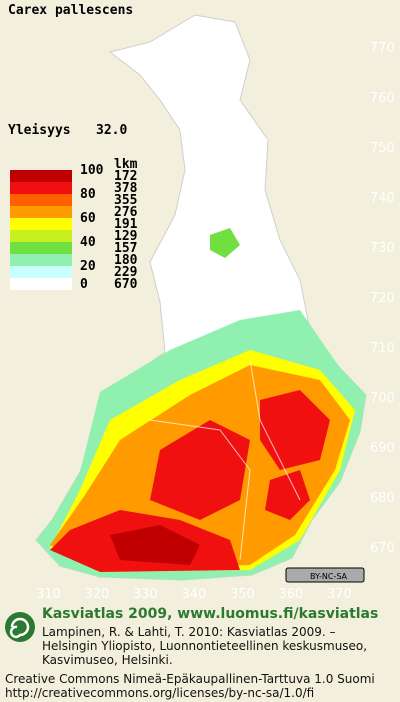 Image resolution: width=400 pixels, height=702 pixels. I want to click on legend-count: 670, so click(126, 284).